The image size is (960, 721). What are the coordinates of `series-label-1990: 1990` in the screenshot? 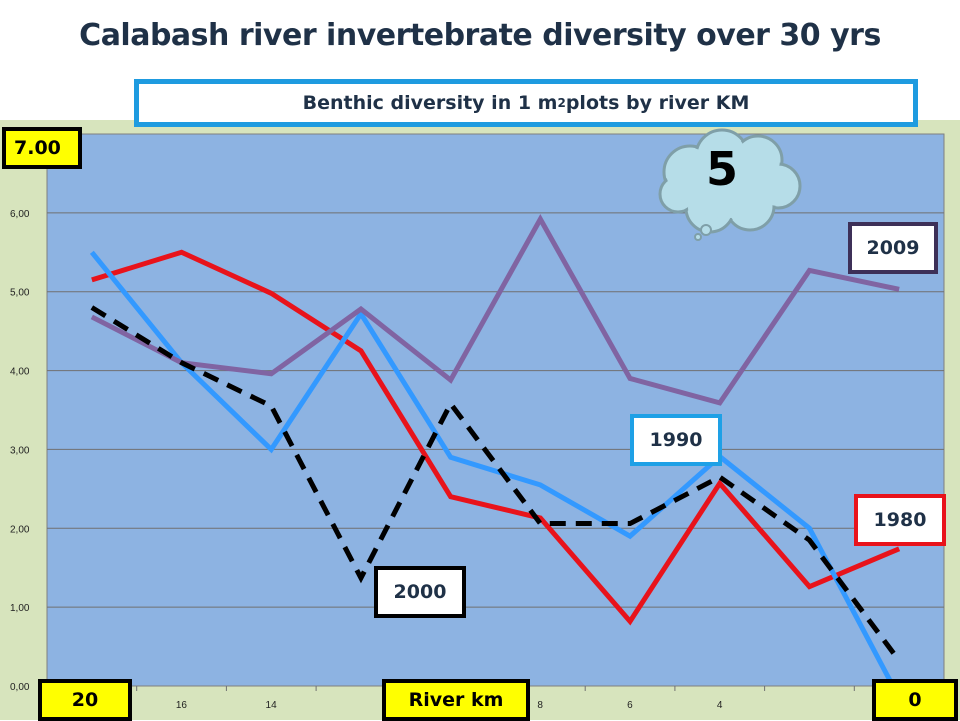 It's located at (676, 440).